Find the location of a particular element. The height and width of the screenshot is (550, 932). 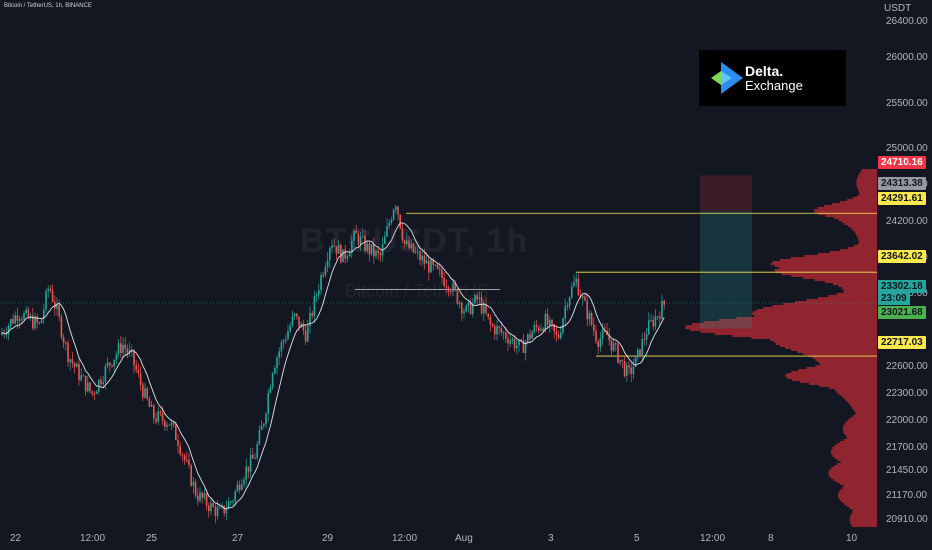

price-tag: 23642.02 is located at coordinates (902, 256).